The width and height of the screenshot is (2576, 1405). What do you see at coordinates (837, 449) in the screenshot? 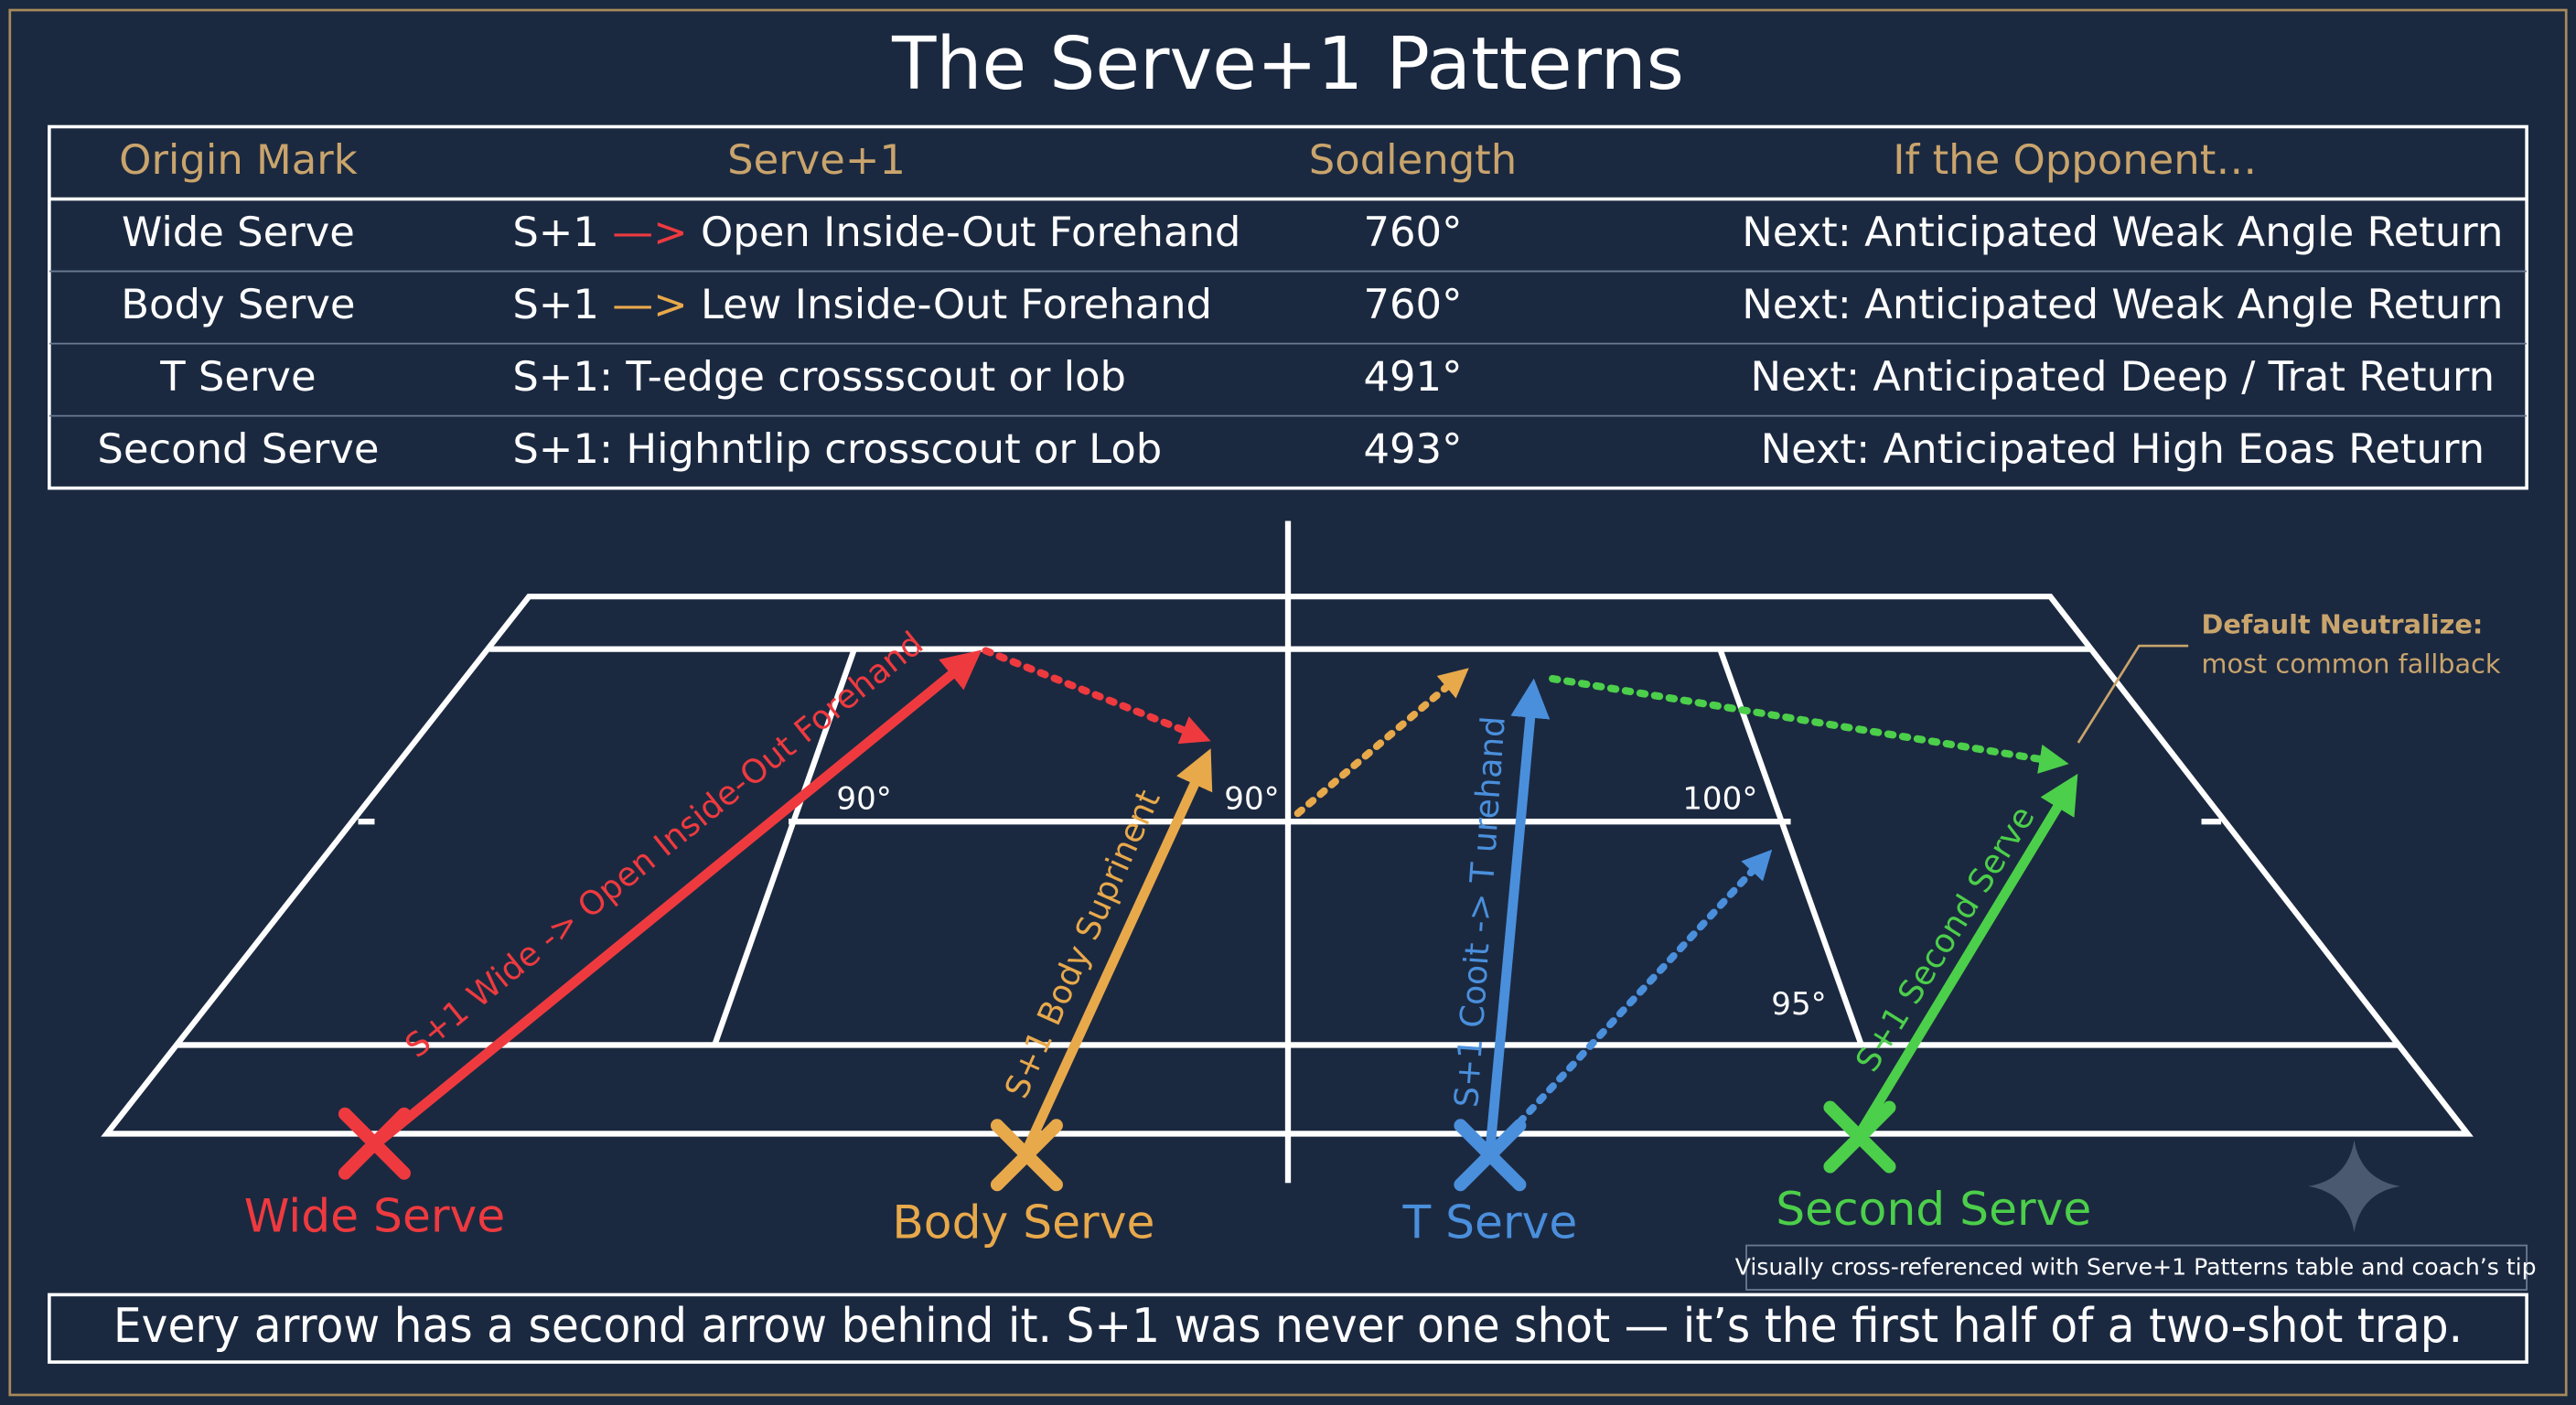
I see `shot-cell: S+1: Highntlip crosscout or Lob` at bounding box center [837, 449].